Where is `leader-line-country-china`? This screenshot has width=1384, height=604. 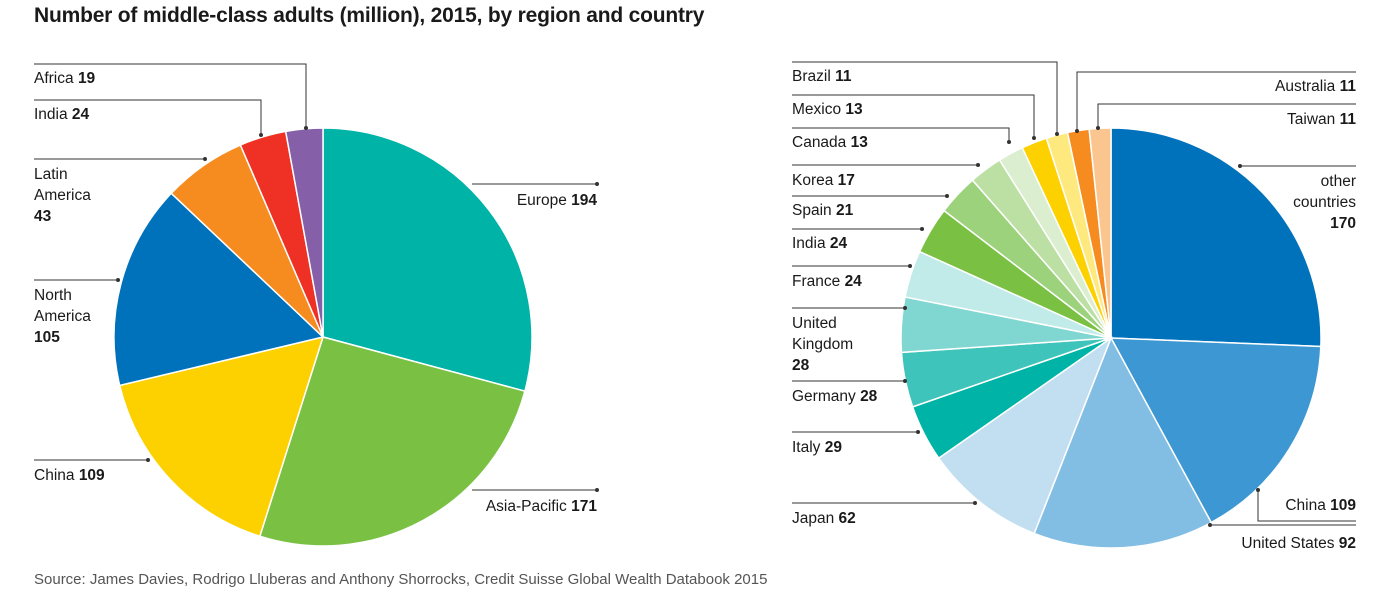 leader-line-country-china is located at coordinates (1306, 506).